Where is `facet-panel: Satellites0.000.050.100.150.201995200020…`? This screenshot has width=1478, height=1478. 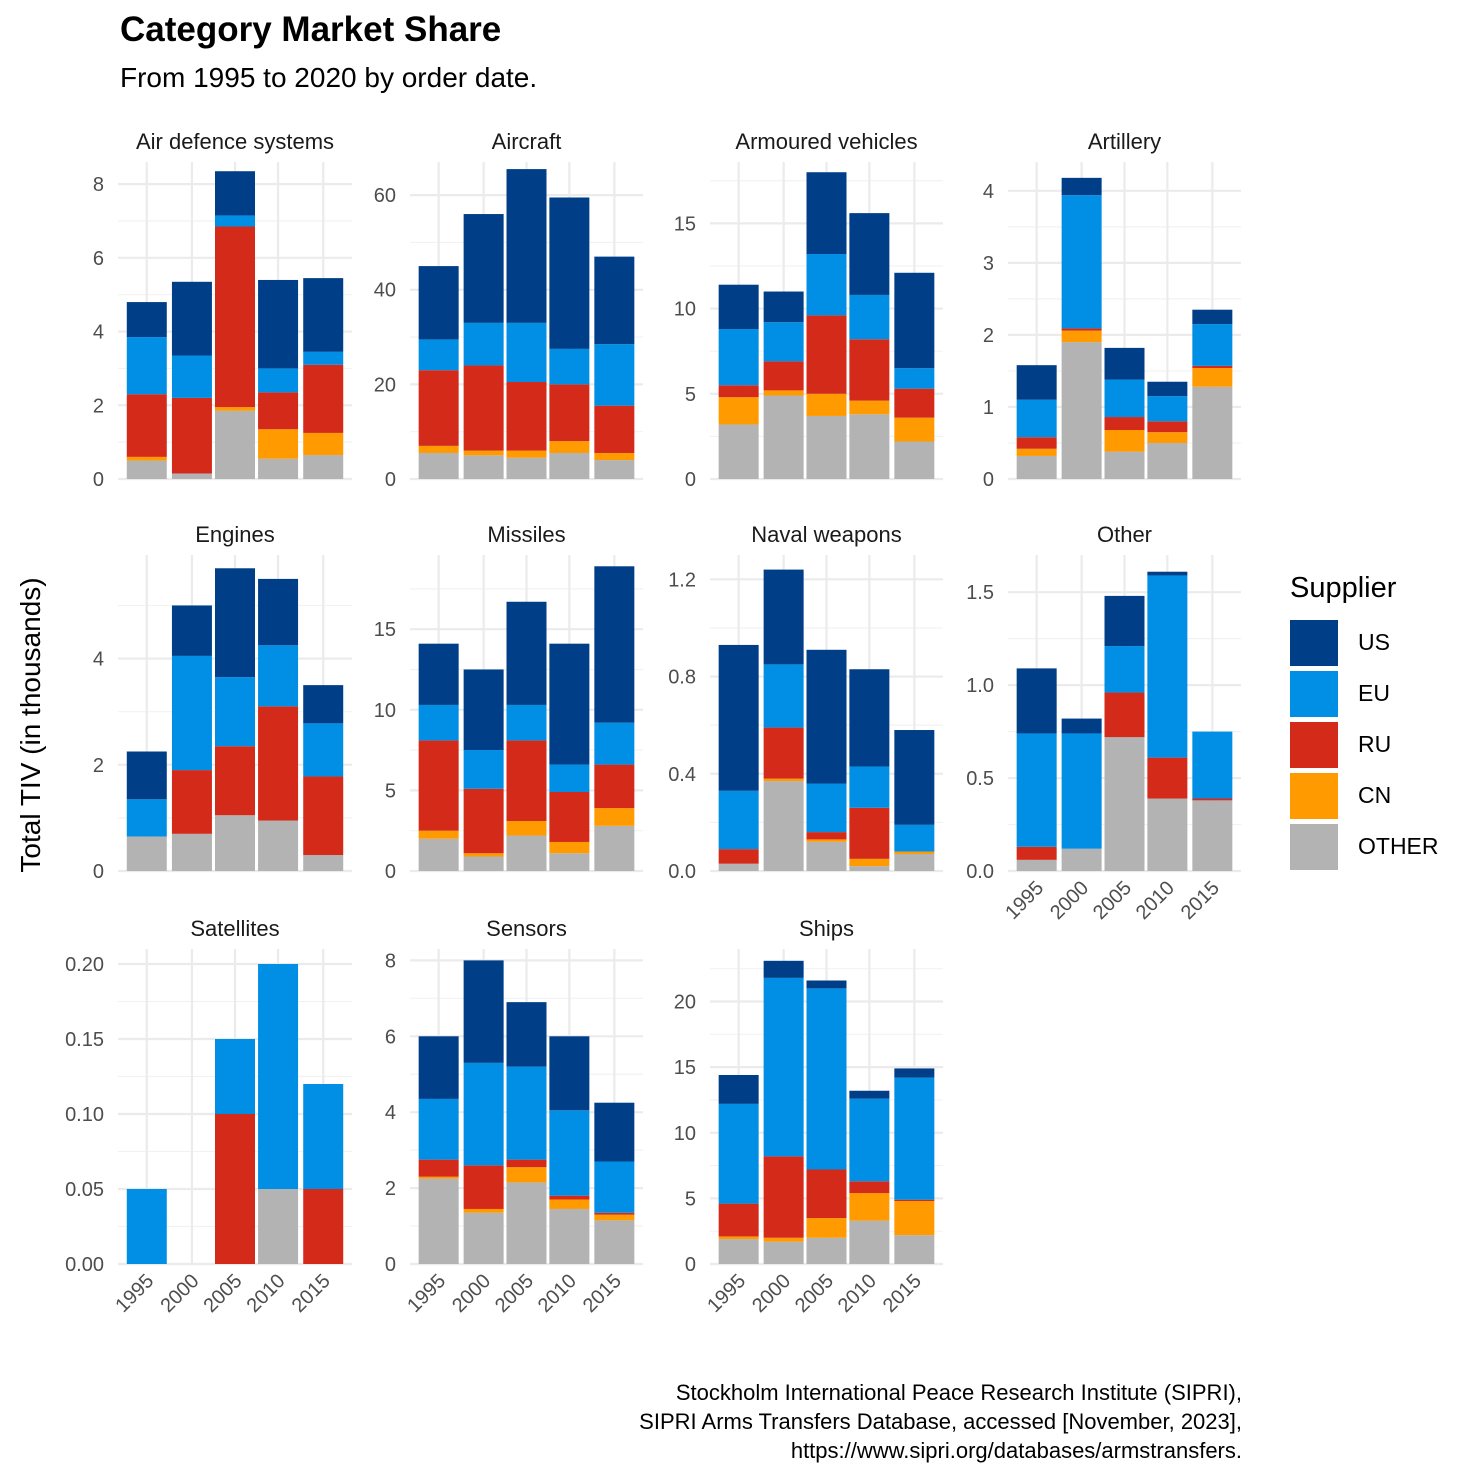 facet-panel: Satellites0.000.050.100.150.201995200020… is located at coordinates (208, 1116).